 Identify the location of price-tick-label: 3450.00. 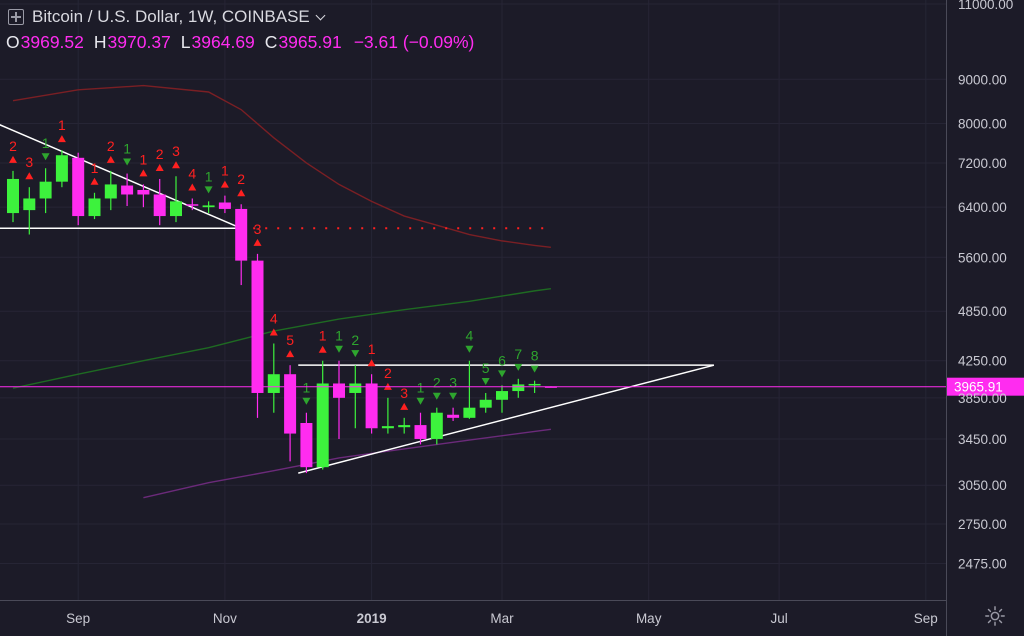
(982, 439).